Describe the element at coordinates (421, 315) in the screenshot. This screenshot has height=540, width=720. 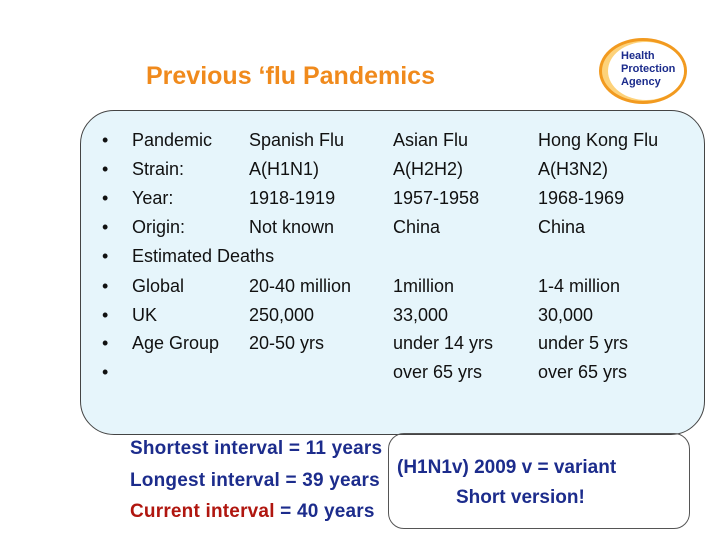
I see `asian-flu-cell: 33,000` at that location.